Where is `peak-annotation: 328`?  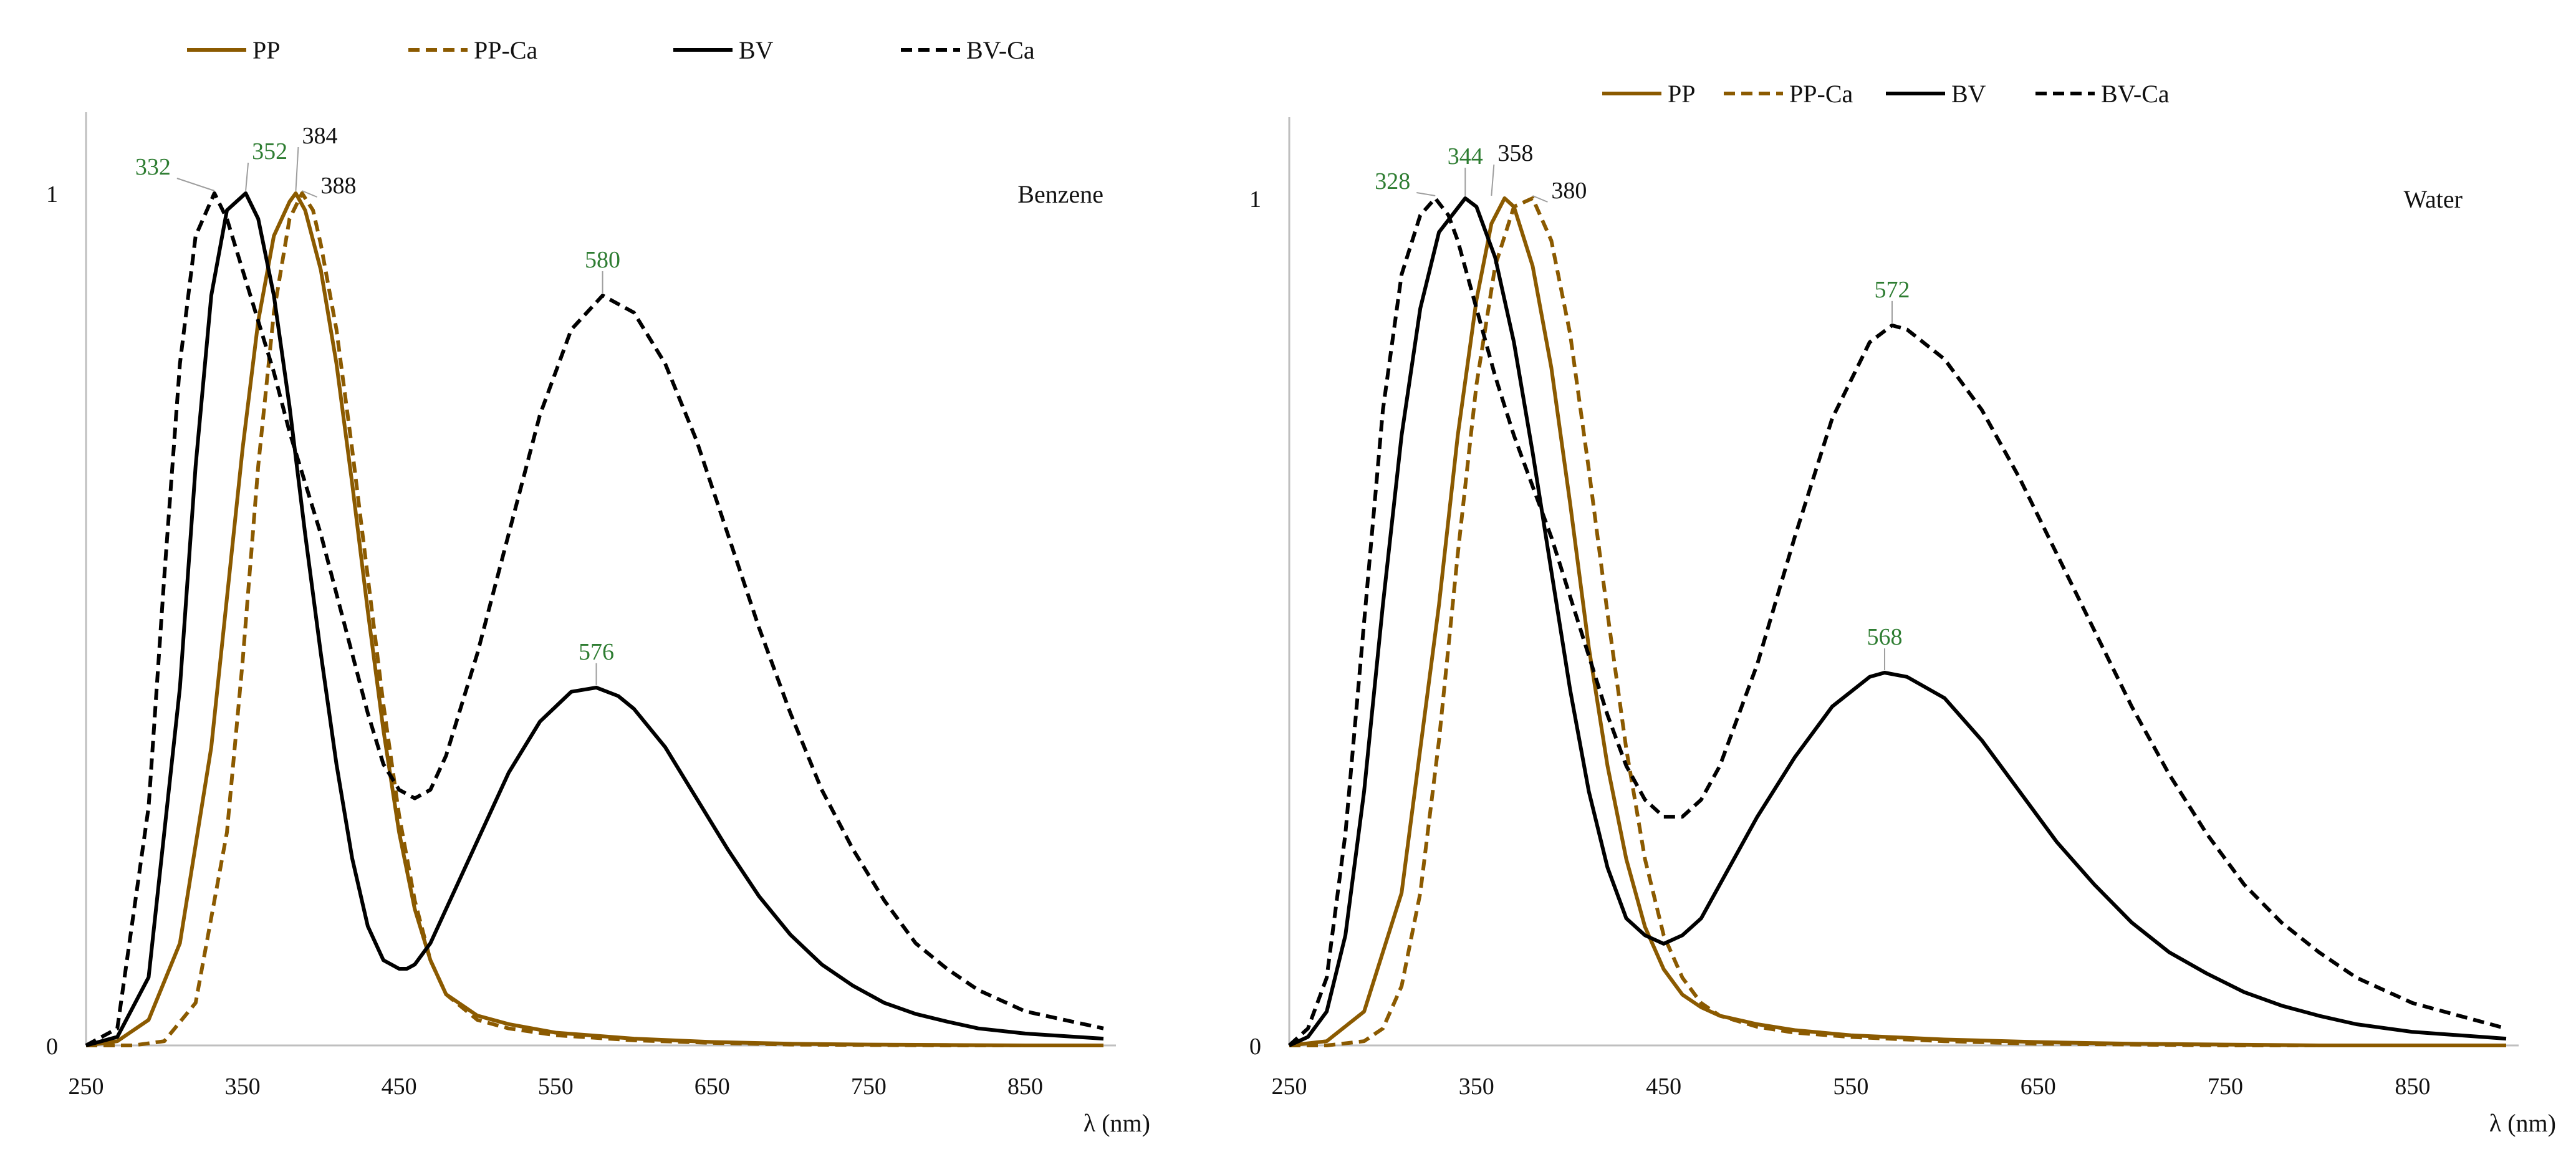
peak-annotation: 328 is located at coordinates (1392, 181).